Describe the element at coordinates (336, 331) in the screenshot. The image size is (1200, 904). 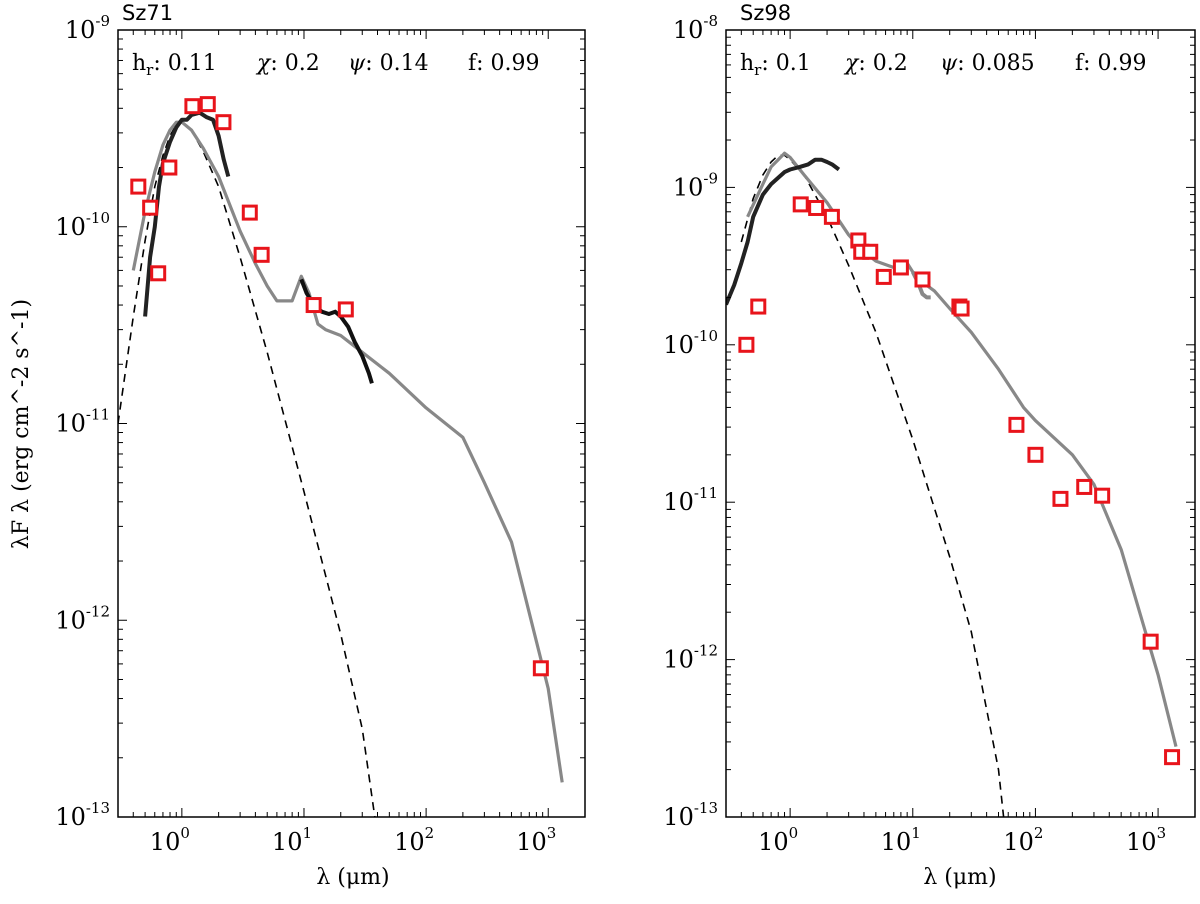
I see `series-line-IRS-spectrum` at that location.